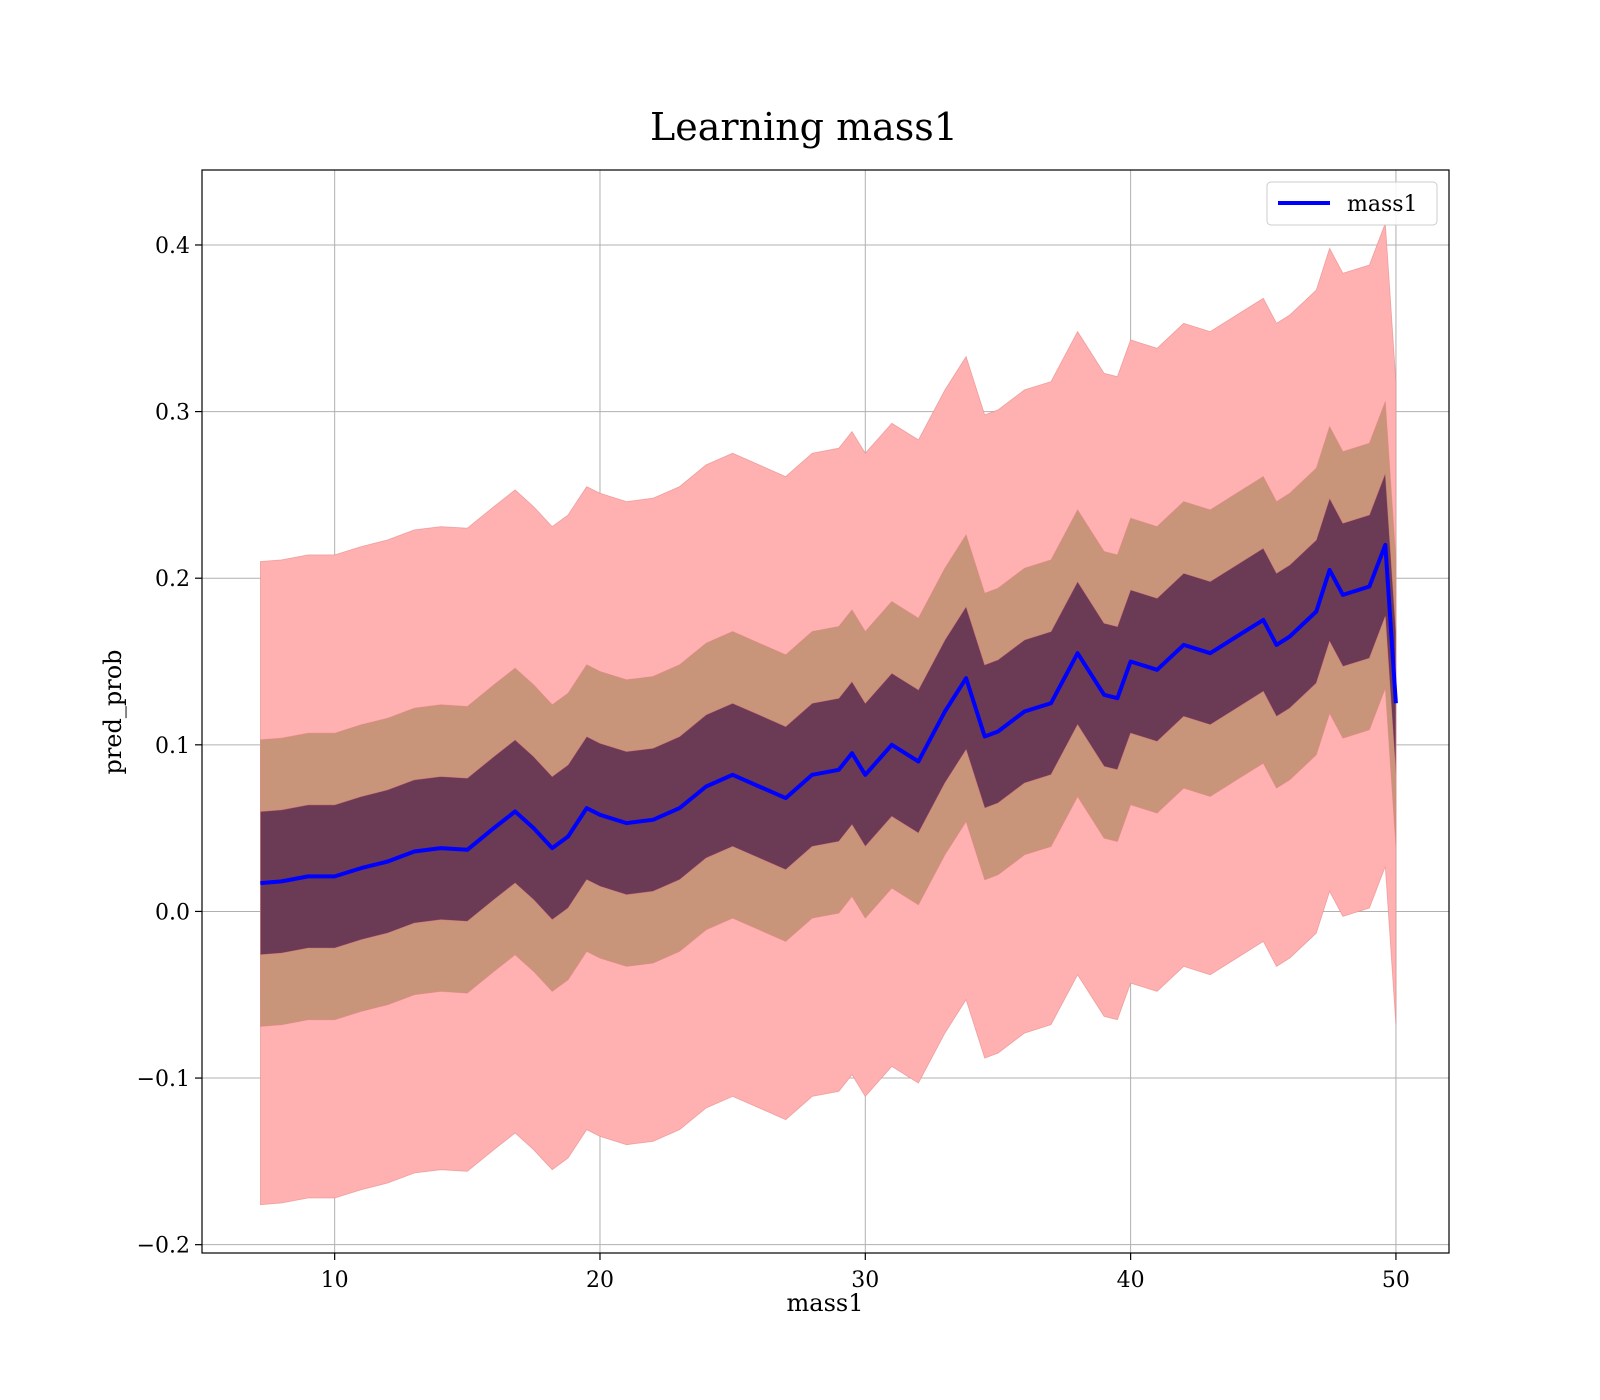 The height and width of the screenshot is (1400, 1600). Describe the element at coordinates (163, 1246) in the screenshot. I see `y-tick-label: −0.2` at that location.